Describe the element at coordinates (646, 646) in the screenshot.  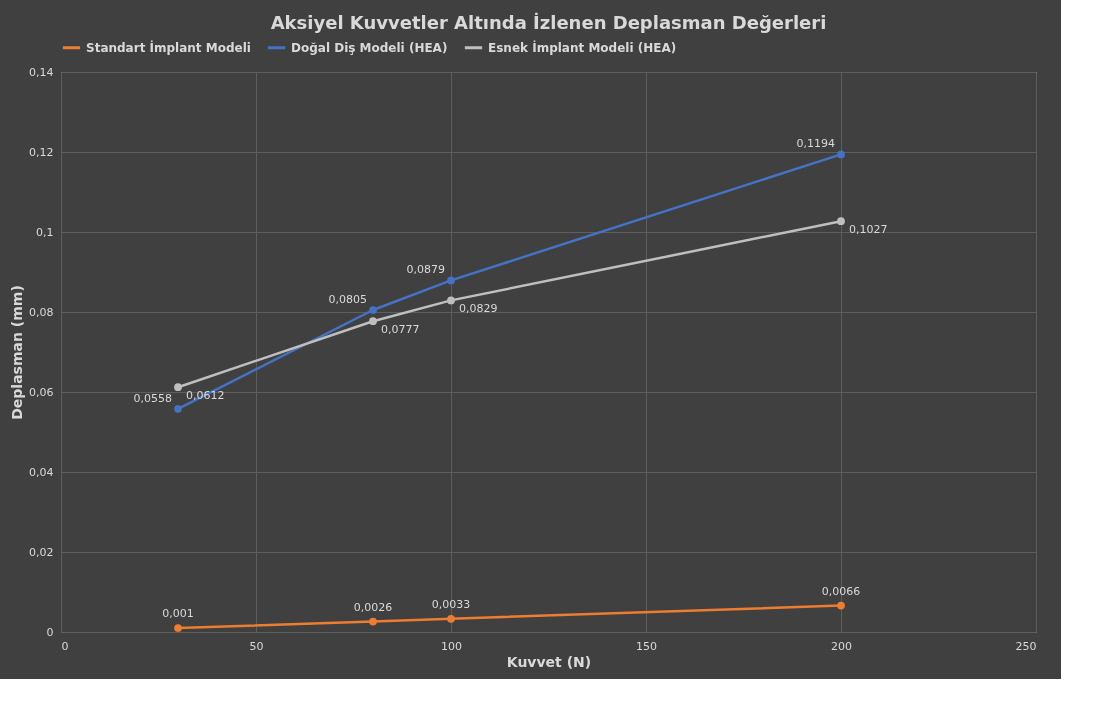
I see `x-tick-label: 150` at that location.